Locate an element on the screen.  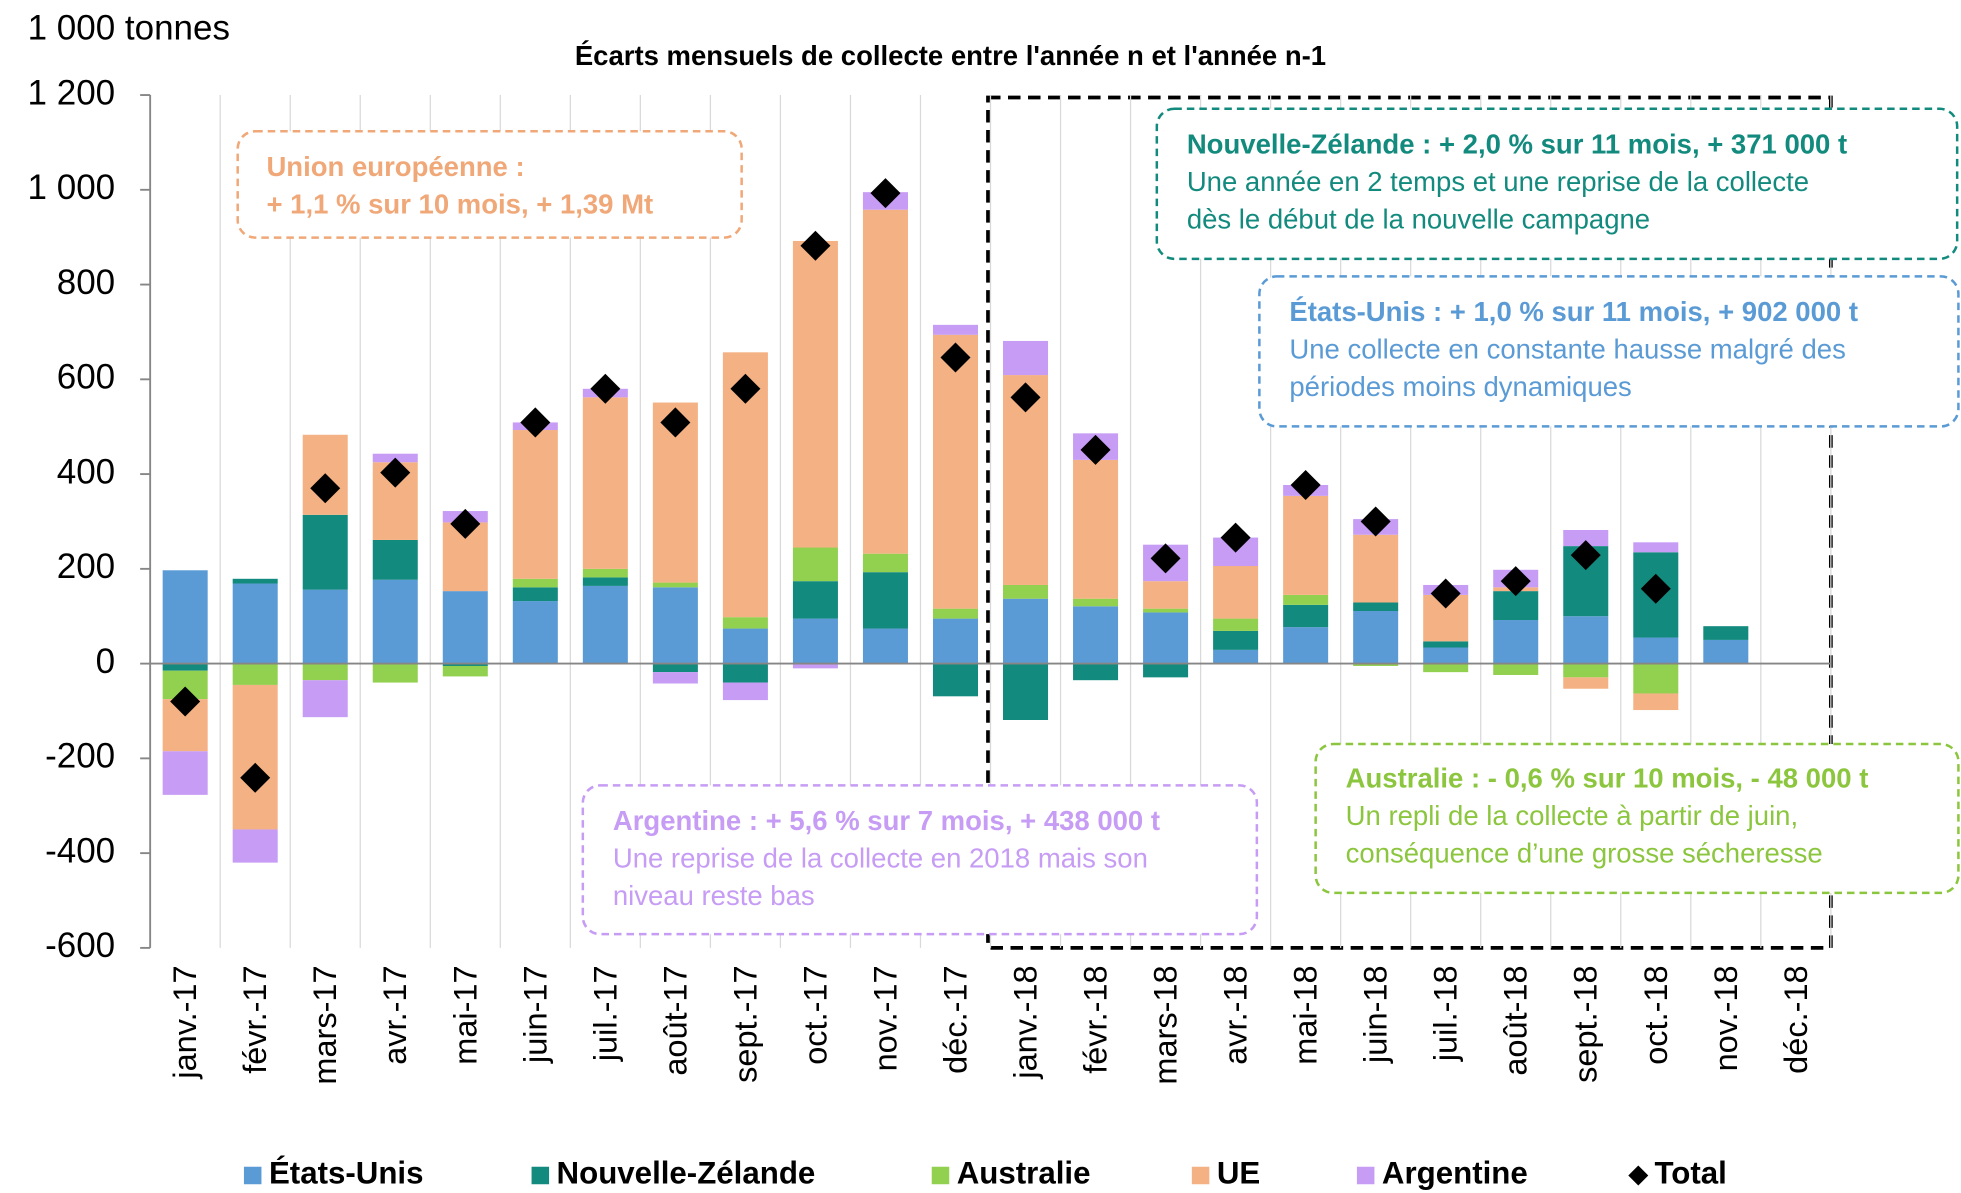
x-tick-label: mai-17 is located at coordinates (465, 1014).